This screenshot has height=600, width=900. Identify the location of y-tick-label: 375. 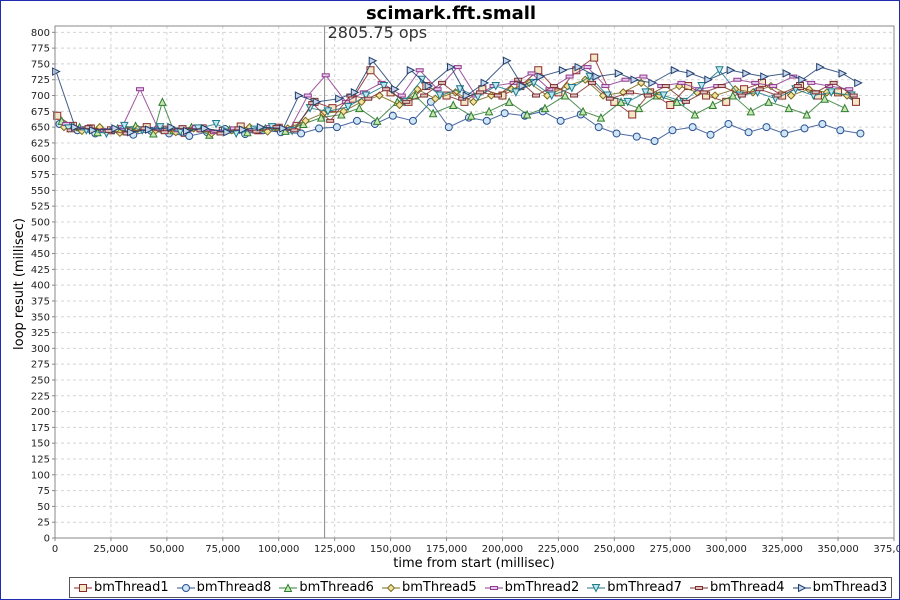
(40, 301).